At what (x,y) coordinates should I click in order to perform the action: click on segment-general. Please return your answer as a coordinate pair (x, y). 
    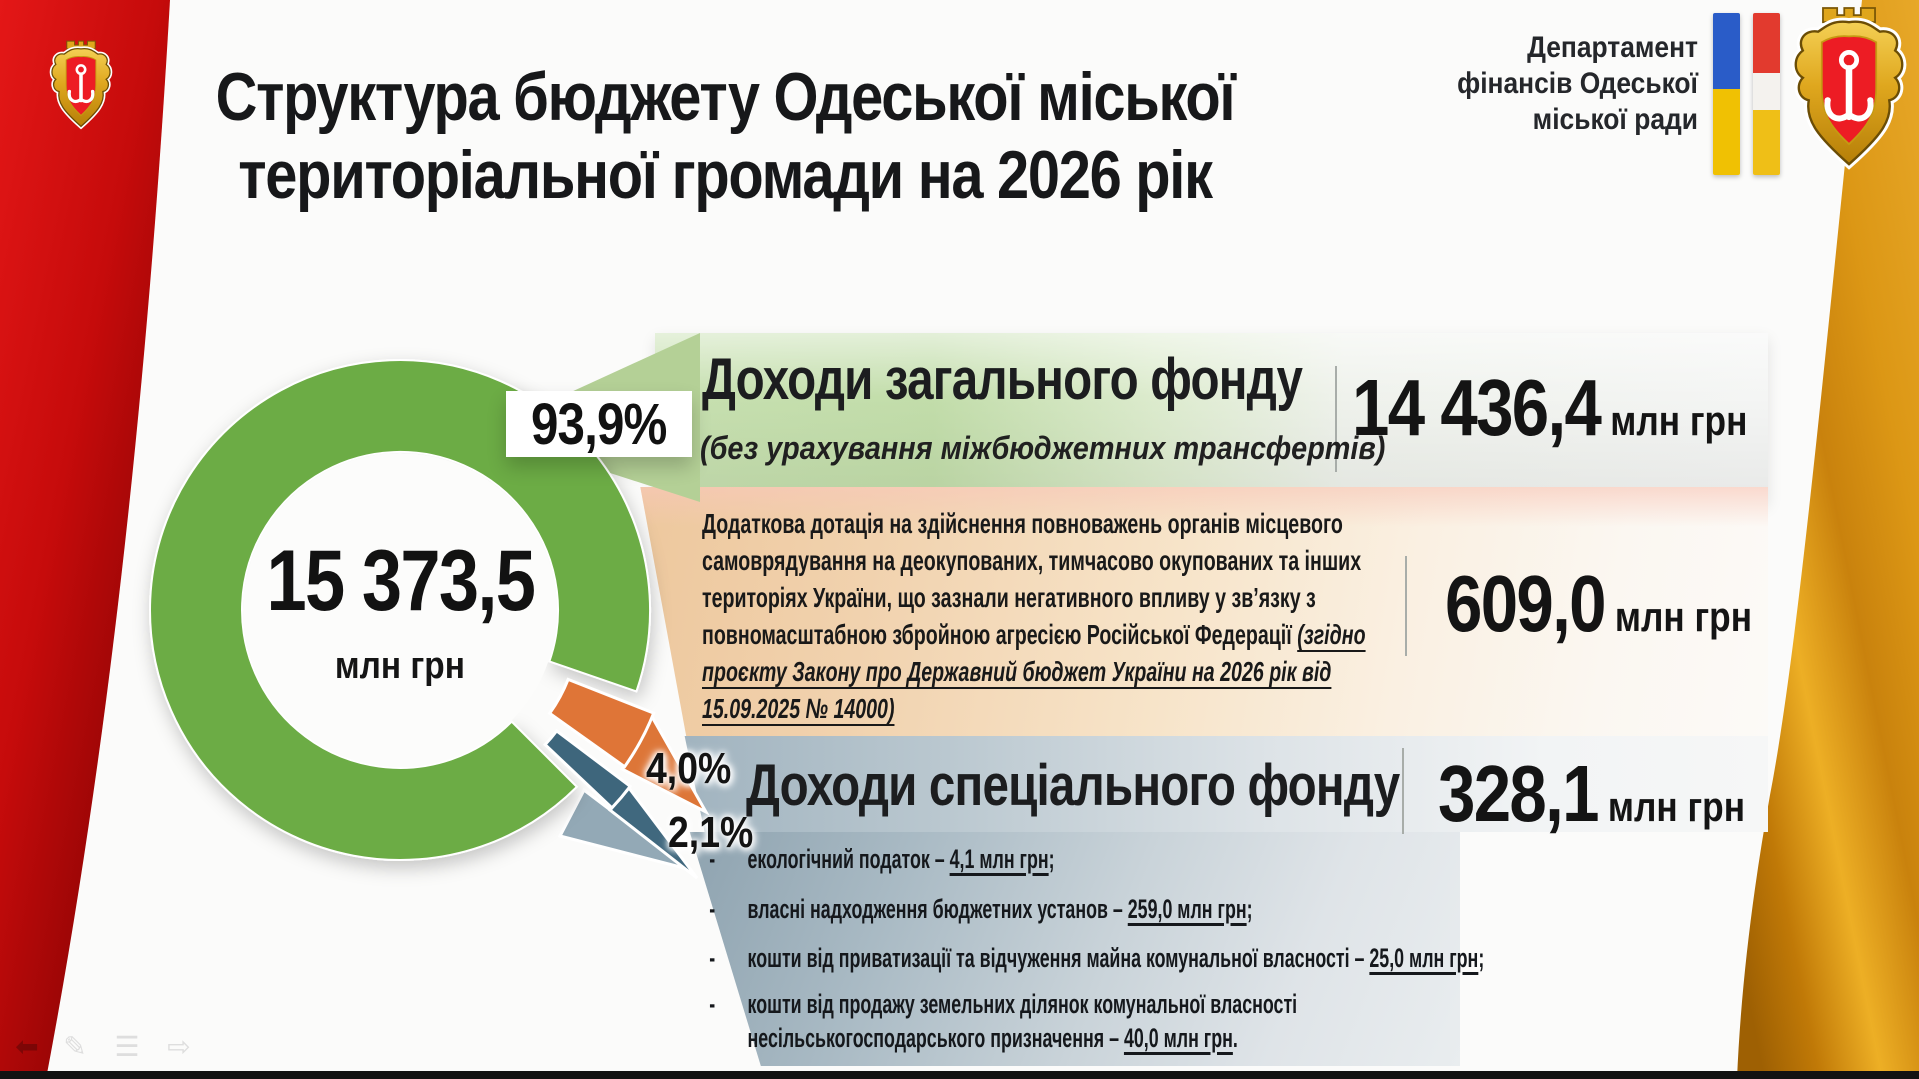
    Looking at the image, I should click on (400, 610).